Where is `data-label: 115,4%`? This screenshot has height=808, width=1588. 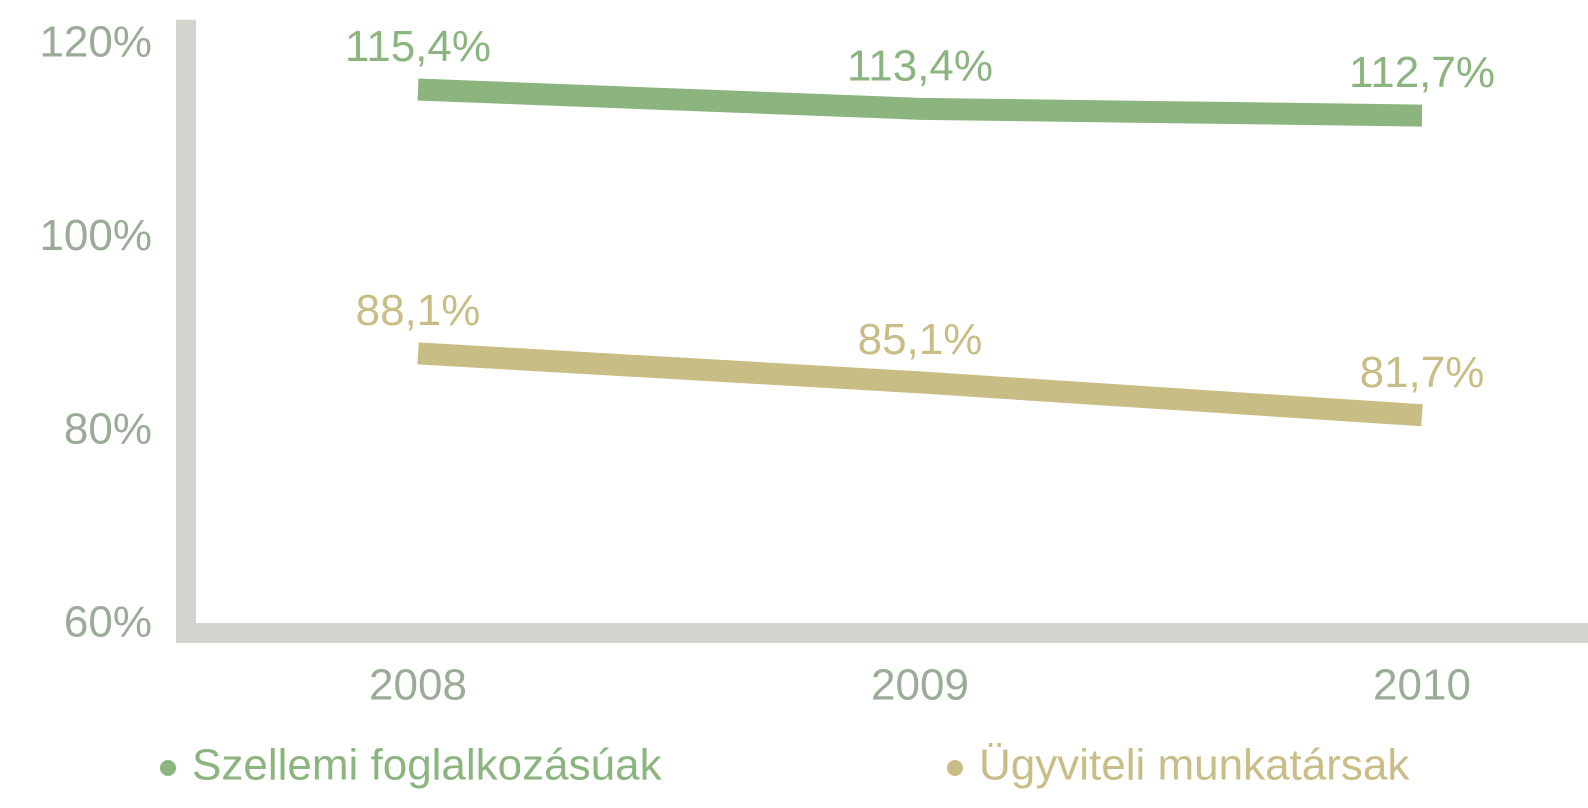 data-label: 115,4% is located at coordinates (418, 46).